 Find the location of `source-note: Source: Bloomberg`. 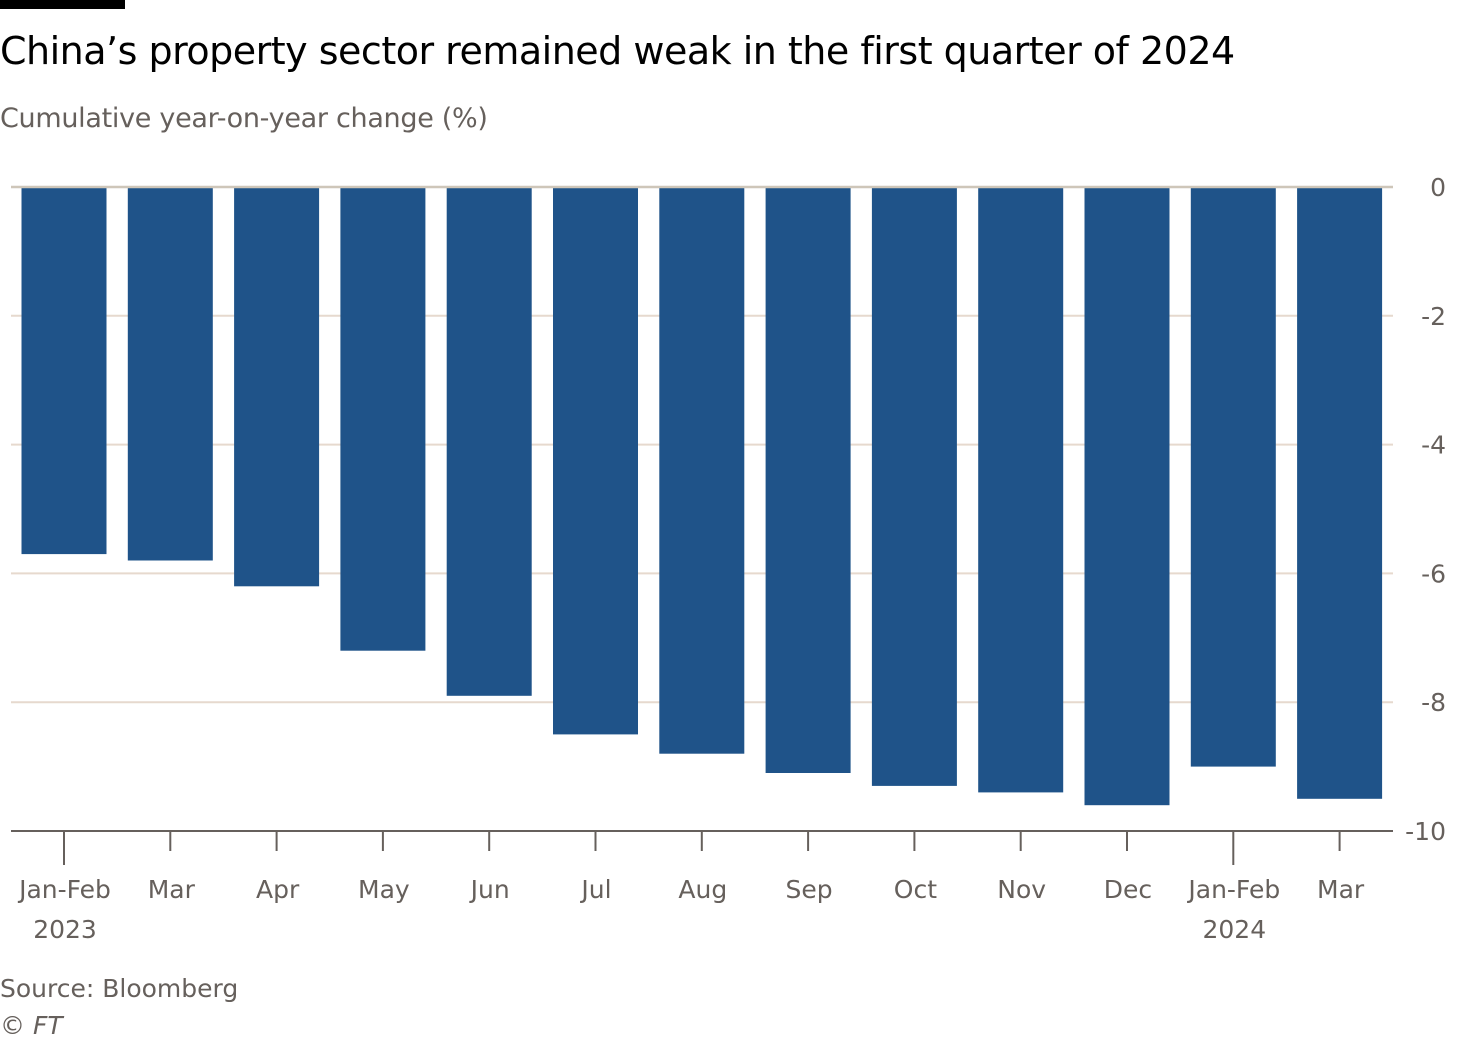

source-note: Source: Bloomberg is located at coordinates (119, 988).